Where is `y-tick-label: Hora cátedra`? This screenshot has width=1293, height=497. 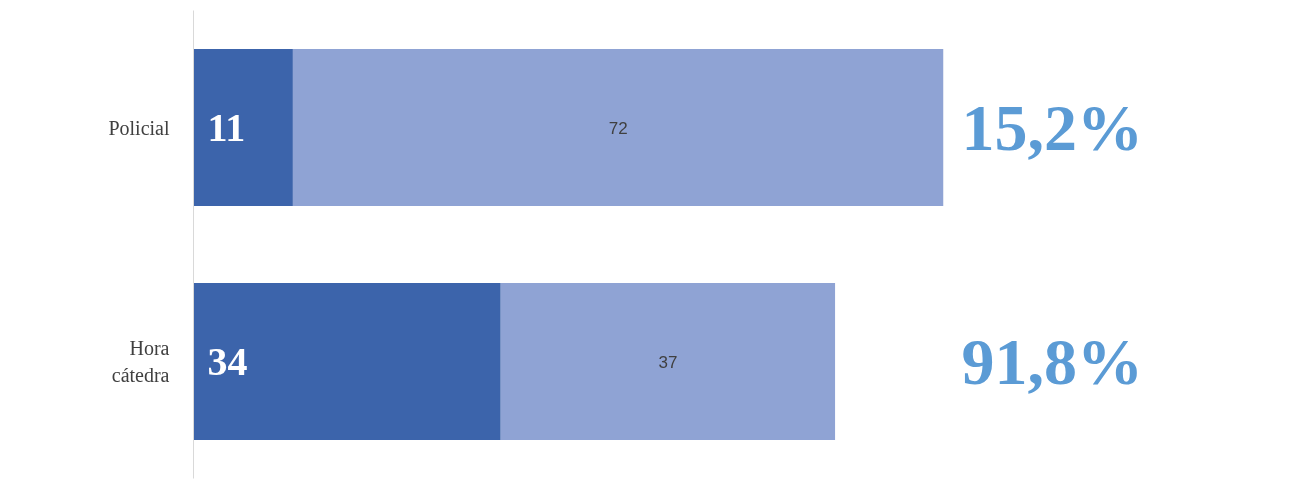 y-tick-label: Hora cátedra is located at coordinates (140, 361).